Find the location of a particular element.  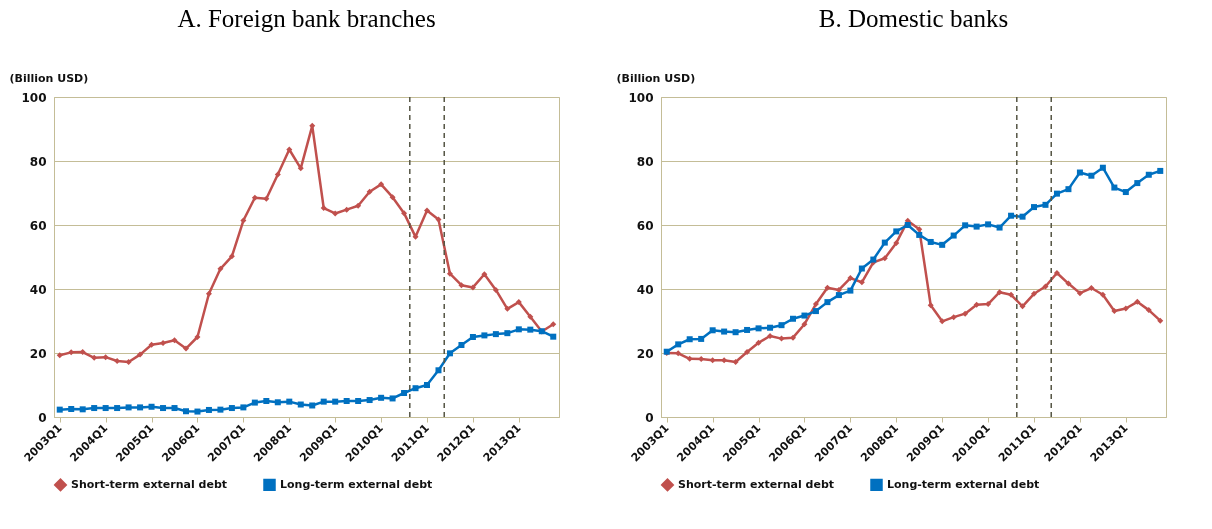

y-tick-label: 60 is located at coordinates (645, 225).